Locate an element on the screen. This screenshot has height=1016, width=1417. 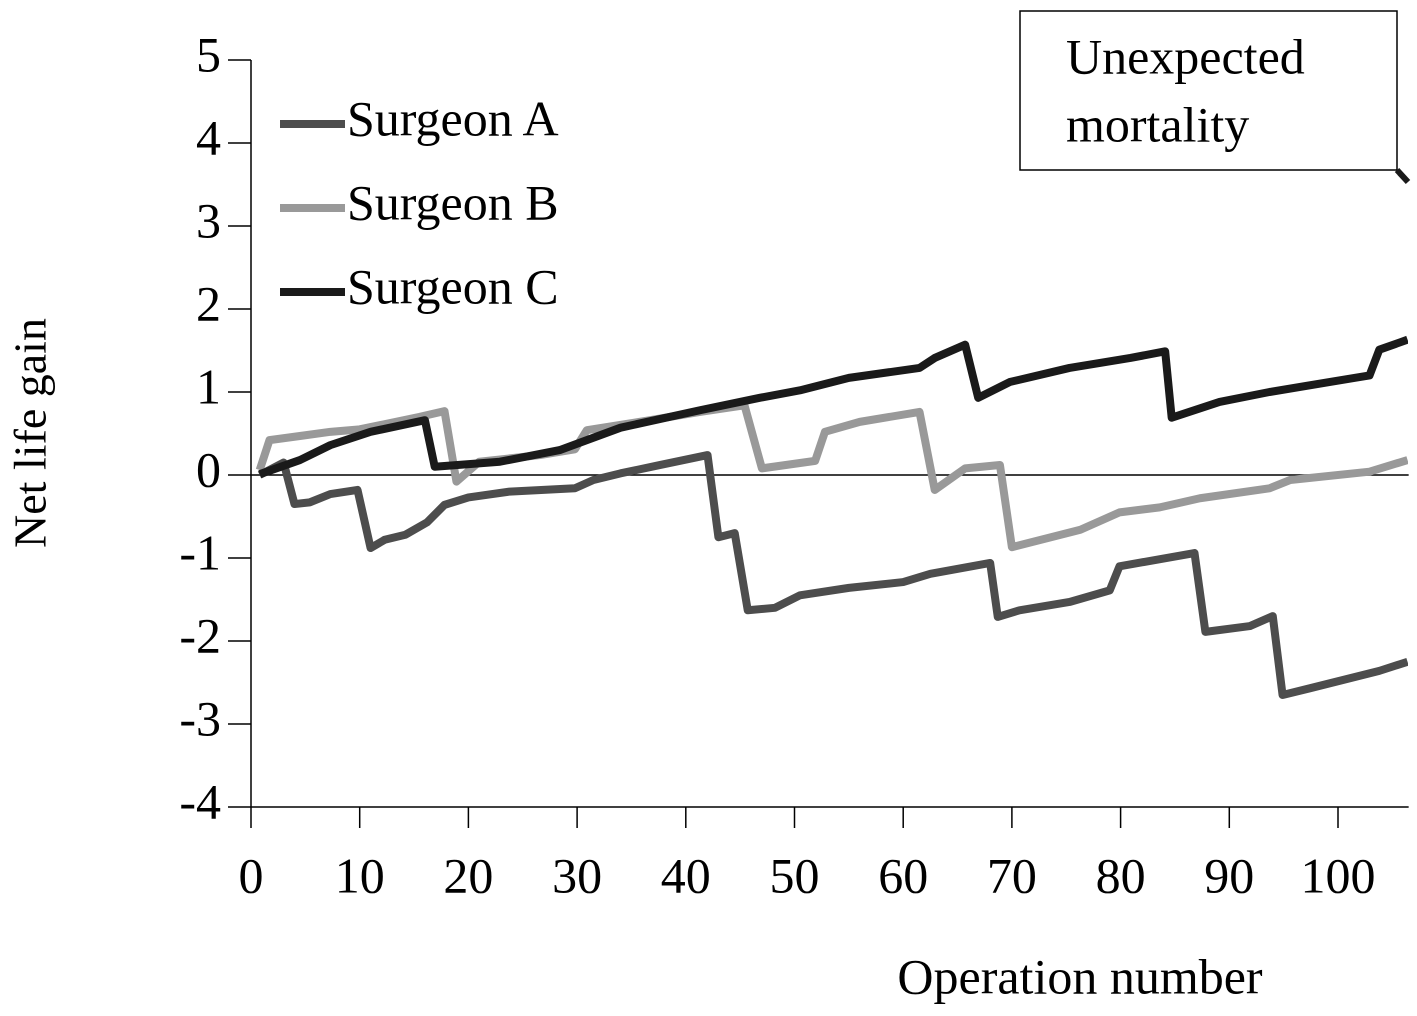
y-tick-label: 3 is located at coordinates (208, 220).